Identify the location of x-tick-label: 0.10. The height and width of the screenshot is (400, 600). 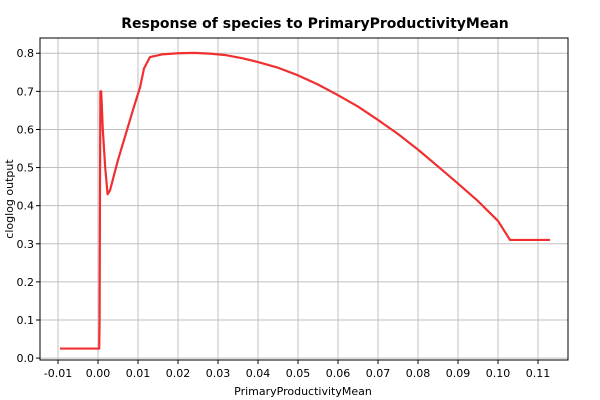
(498, 373).